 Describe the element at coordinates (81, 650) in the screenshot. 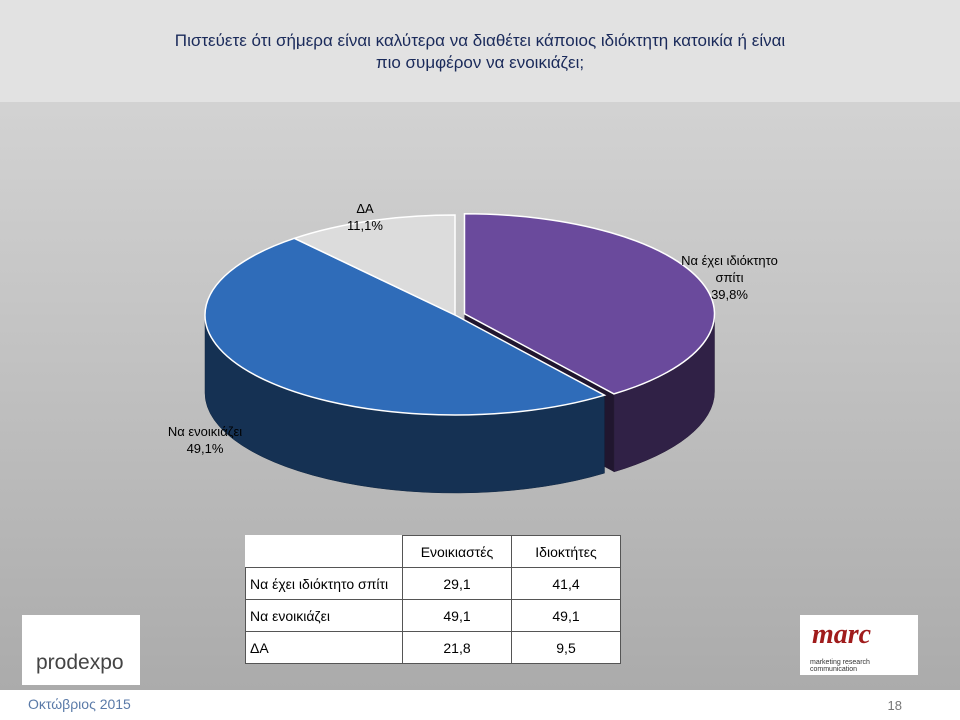

I see `logo: prodexpo` at that location.